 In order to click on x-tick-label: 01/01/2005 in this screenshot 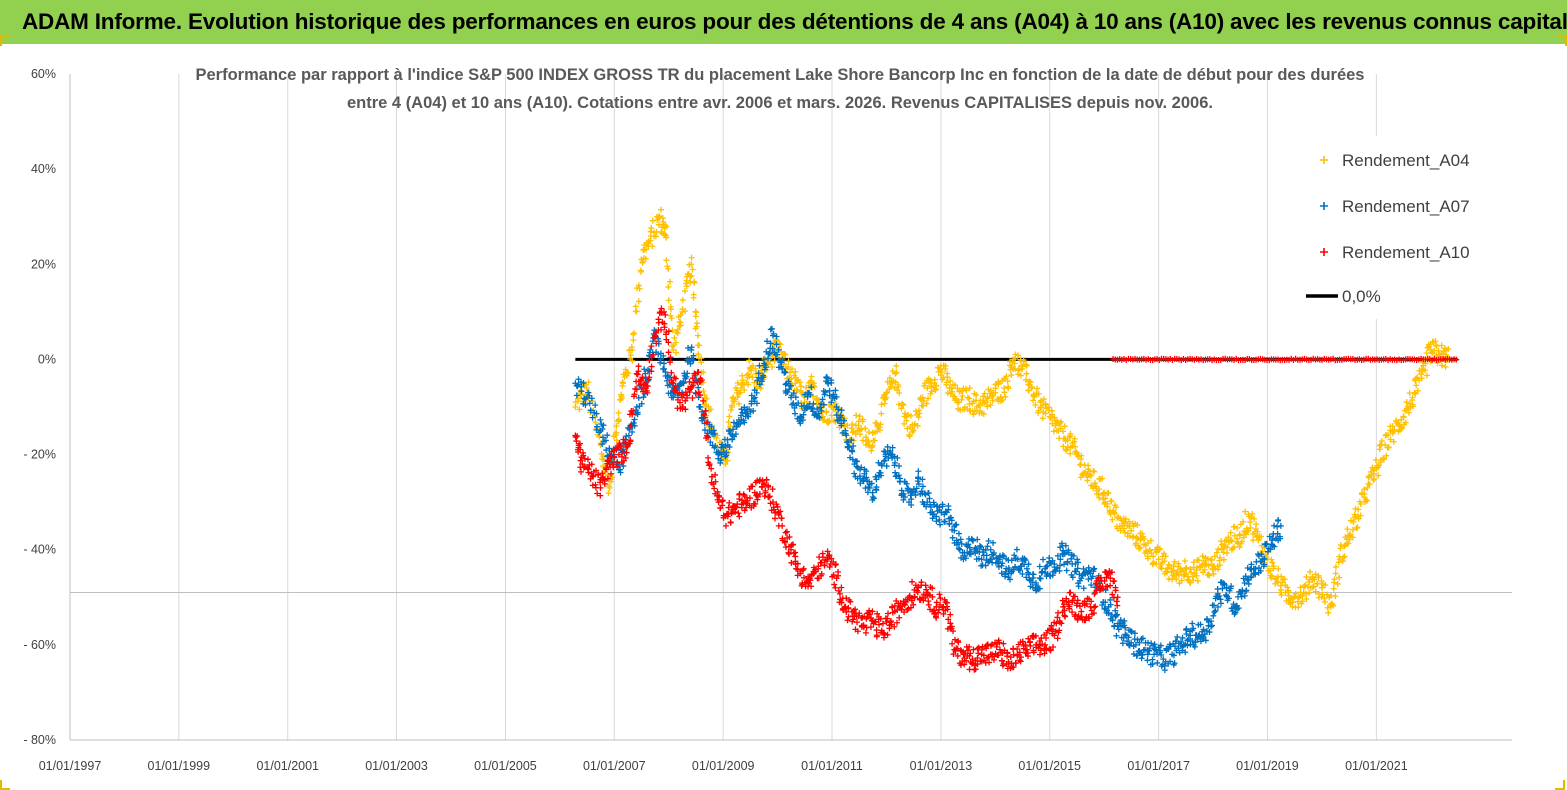, I will do `click(505, 766)`.